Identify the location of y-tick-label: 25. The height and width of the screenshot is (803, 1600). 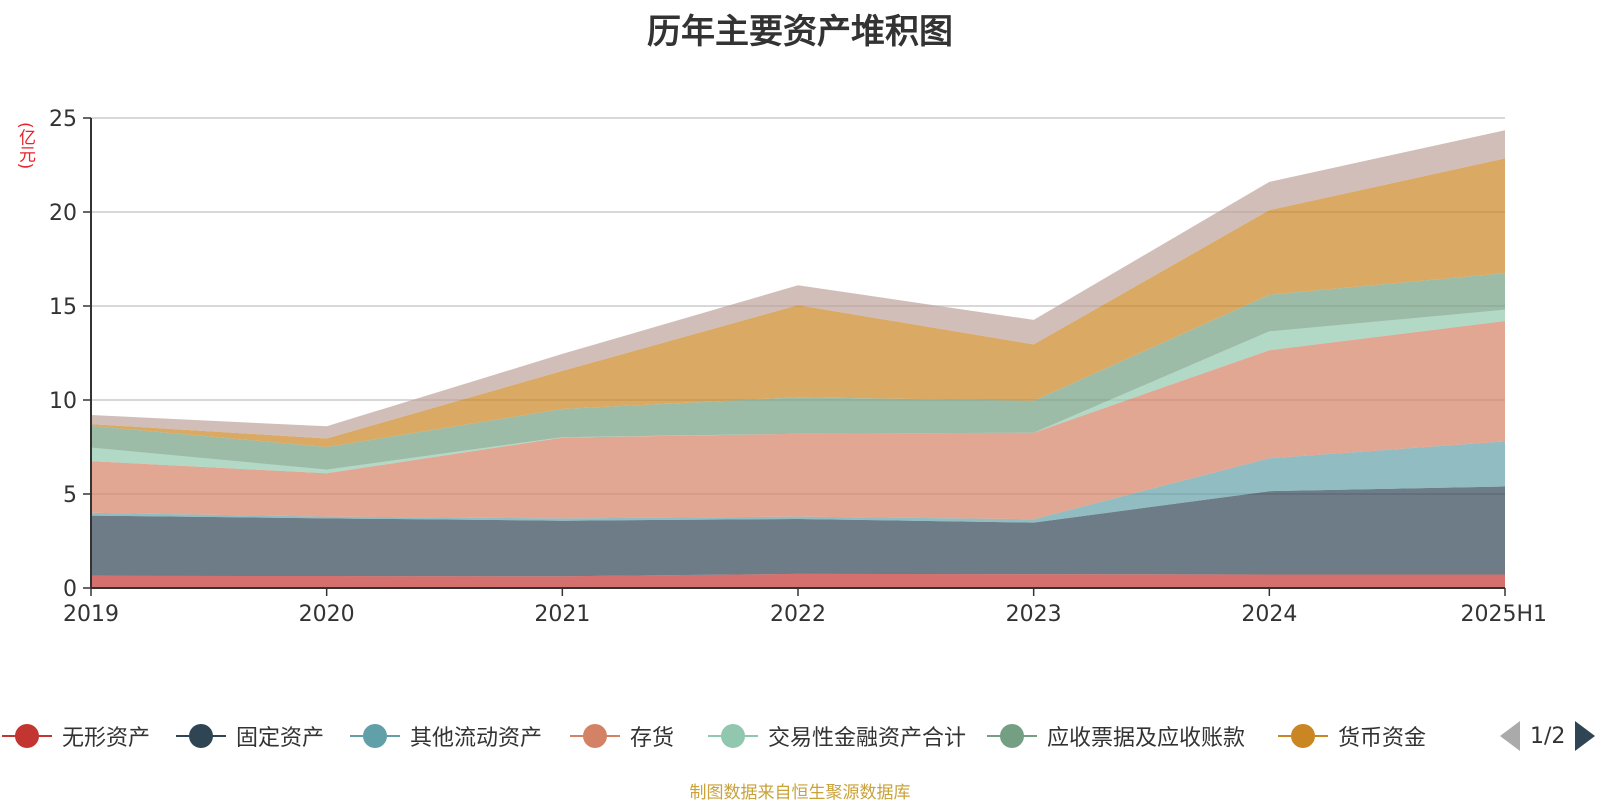
(63, 119).